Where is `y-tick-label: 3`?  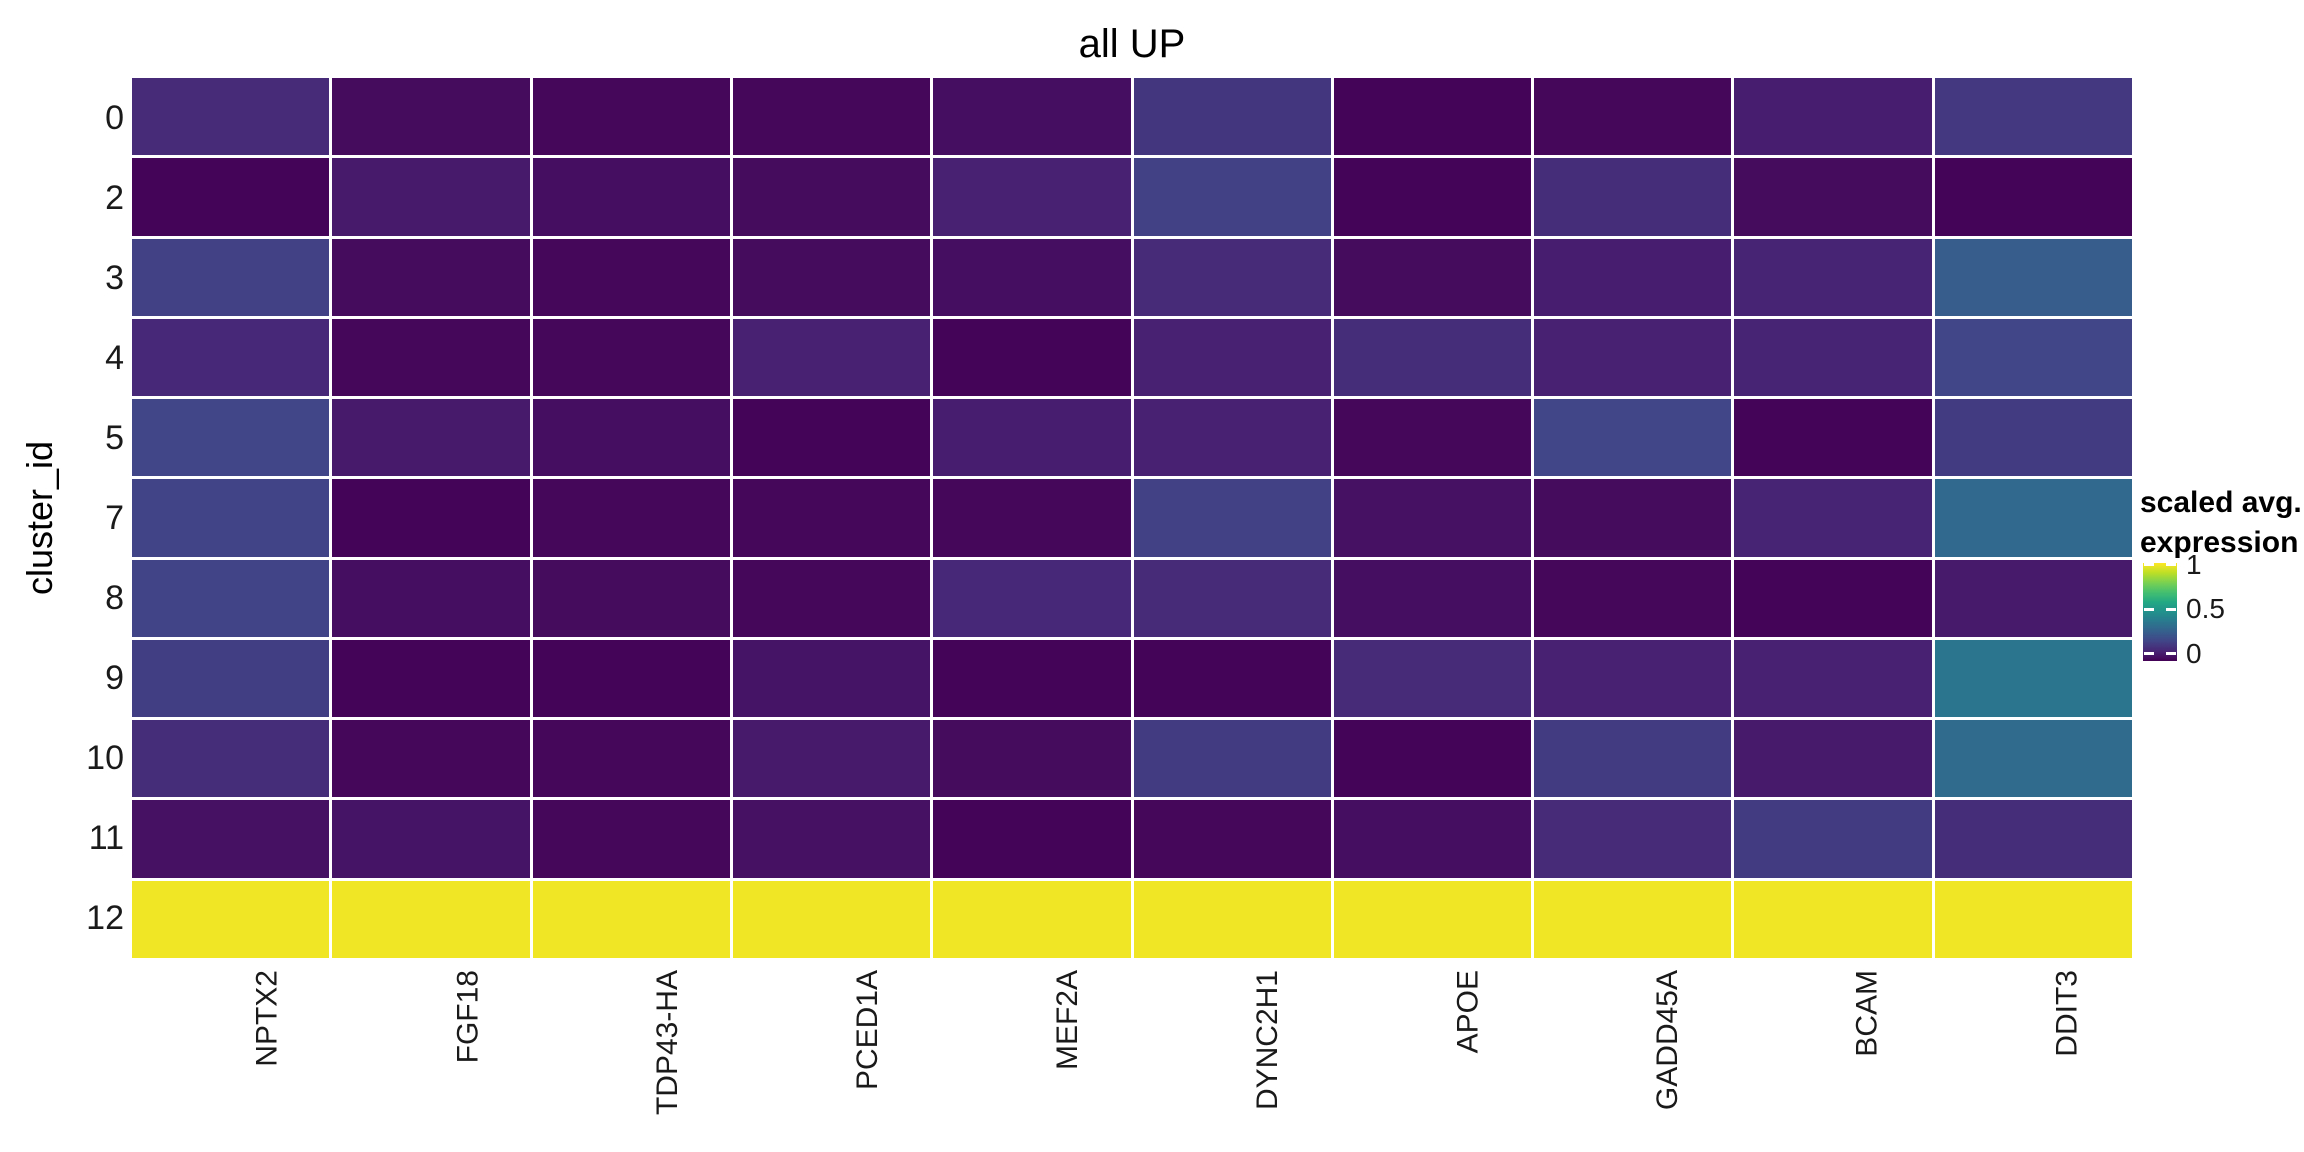 y-tick-label: 3 is located at coordinates (114, 278).